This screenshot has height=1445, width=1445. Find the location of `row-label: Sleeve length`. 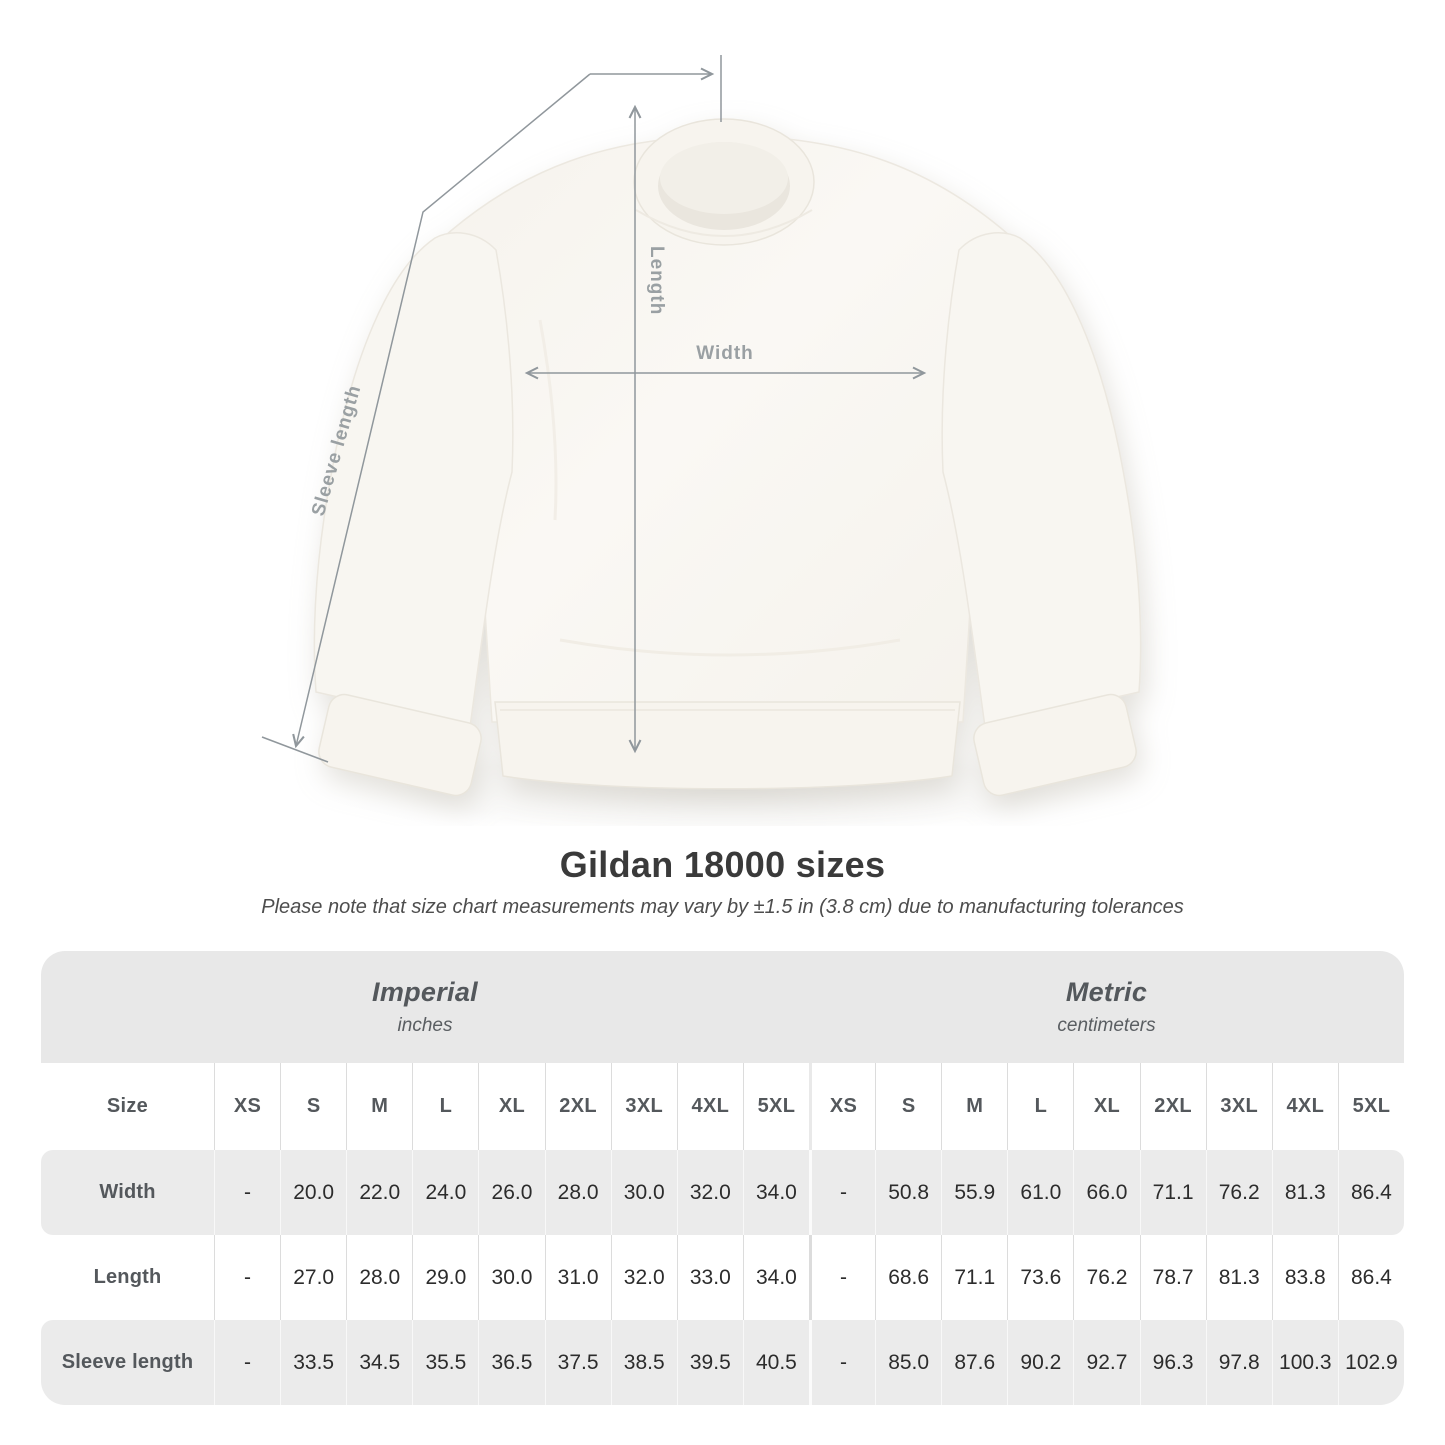

row-label: Sleeve length is located at coordinates (127, 1362).